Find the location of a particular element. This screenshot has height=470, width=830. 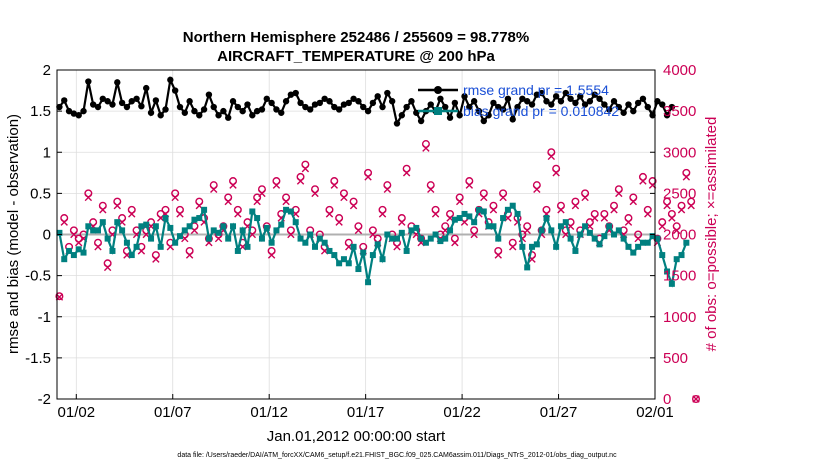

x-tick-label: 01/27 is located at coordinates (559, 412).